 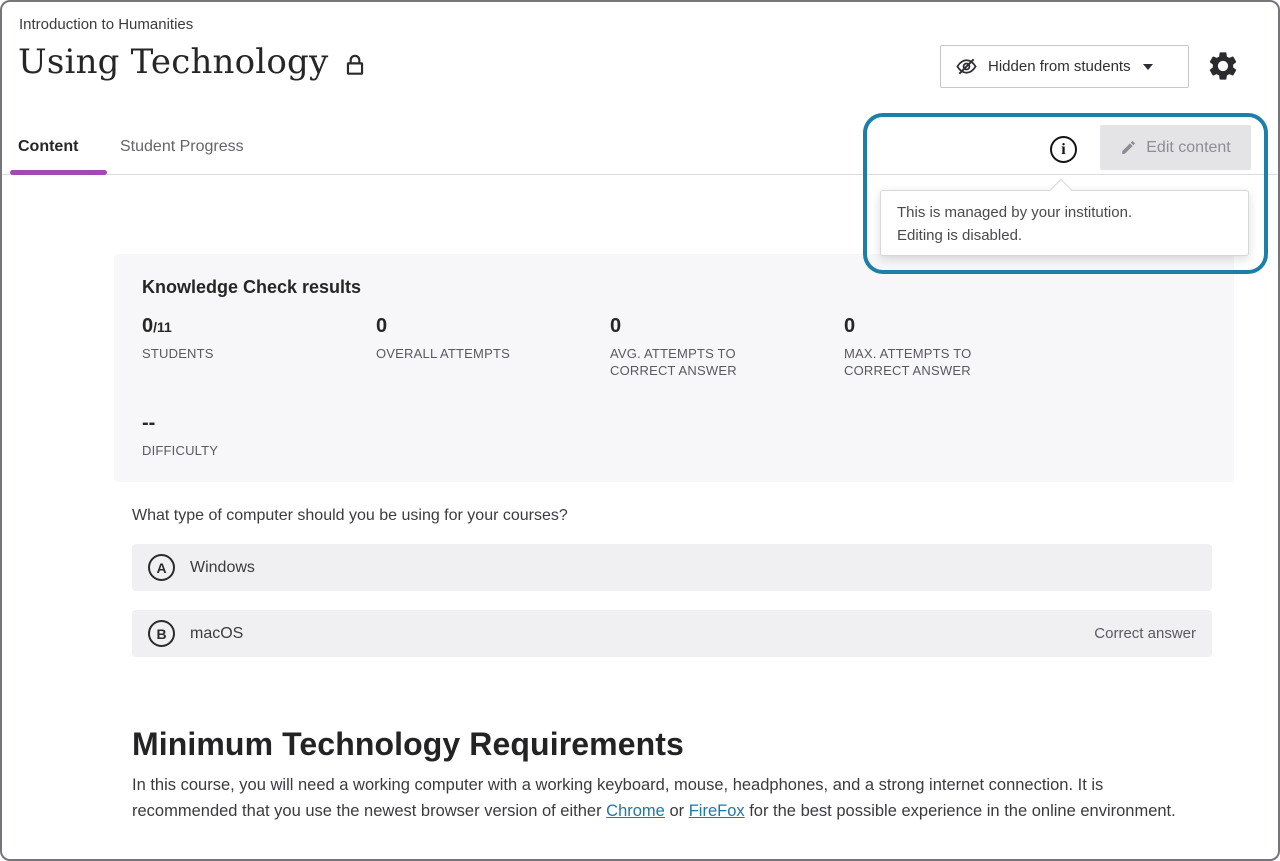 What do you see at coordinates (1015, 212) in the screenshot?
I see `tooltip-line-1: This is managed by your institution.` at bounding box center [1015, 212].